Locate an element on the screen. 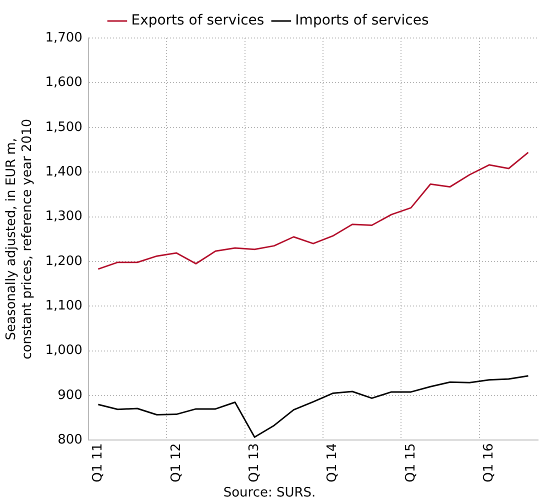 The image size is (547, 501). x-tick-label: Q1 12 is located at coordinates (176, 462).